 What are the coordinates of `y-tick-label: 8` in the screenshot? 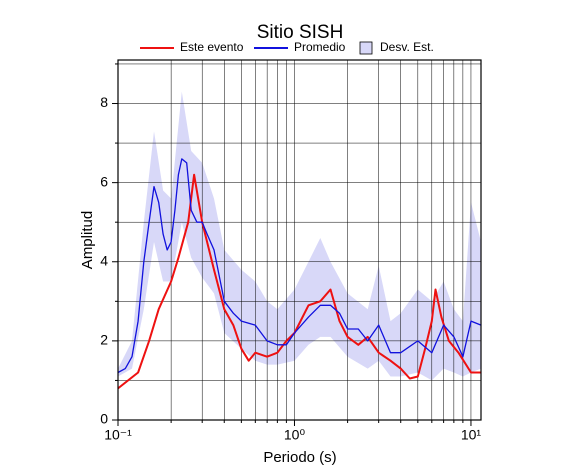 It's located at (104, 102).